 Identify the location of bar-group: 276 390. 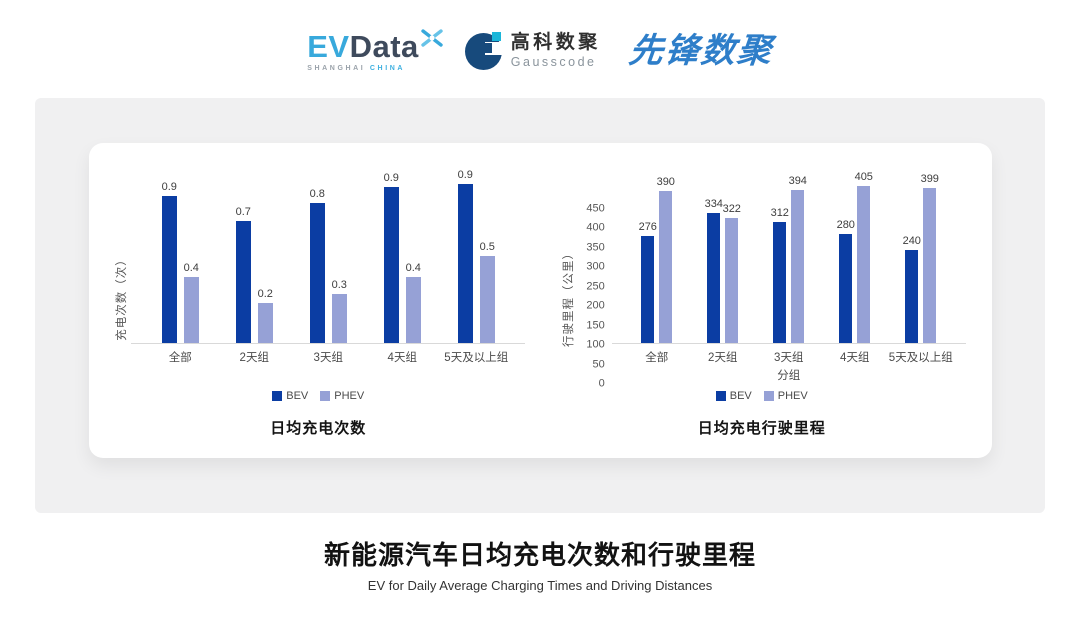
(657, 259).